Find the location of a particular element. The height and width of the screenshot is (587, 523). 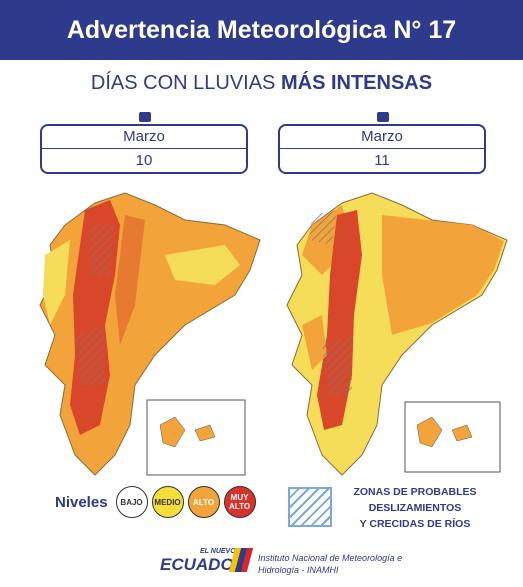

footer-line: Hidrología - INAMHI is located at coordinates (298, 570).